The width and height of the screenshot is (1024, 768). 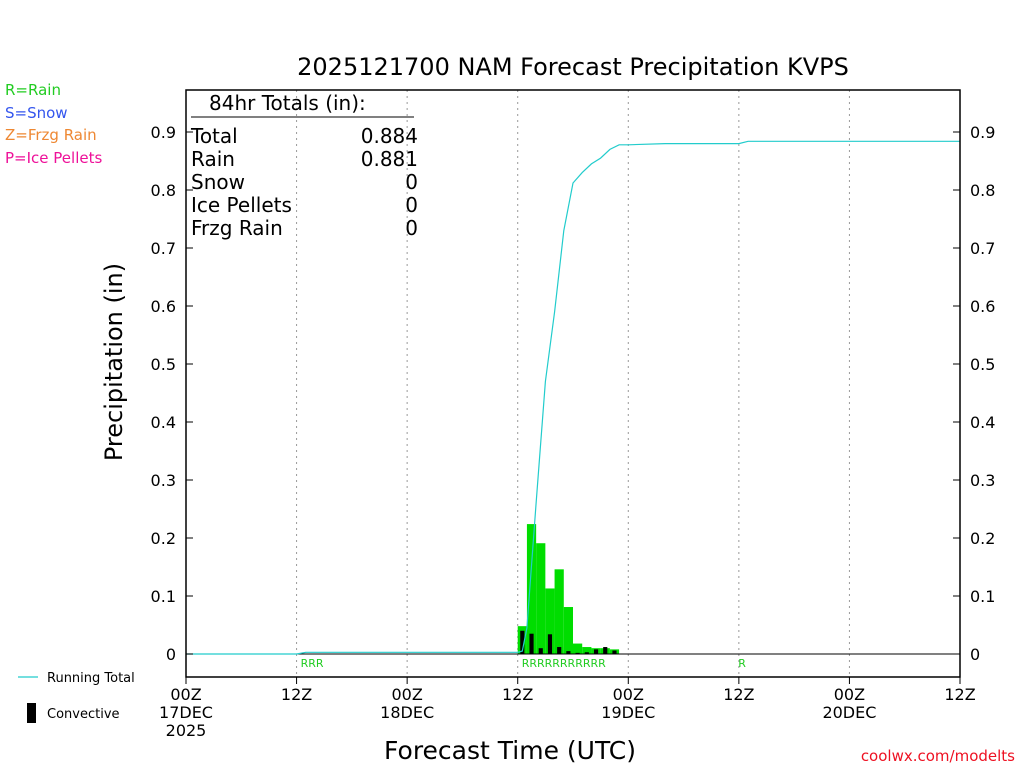 I want to click on credit-text: coolwx.com/modelts, so click(x=938, y=756).